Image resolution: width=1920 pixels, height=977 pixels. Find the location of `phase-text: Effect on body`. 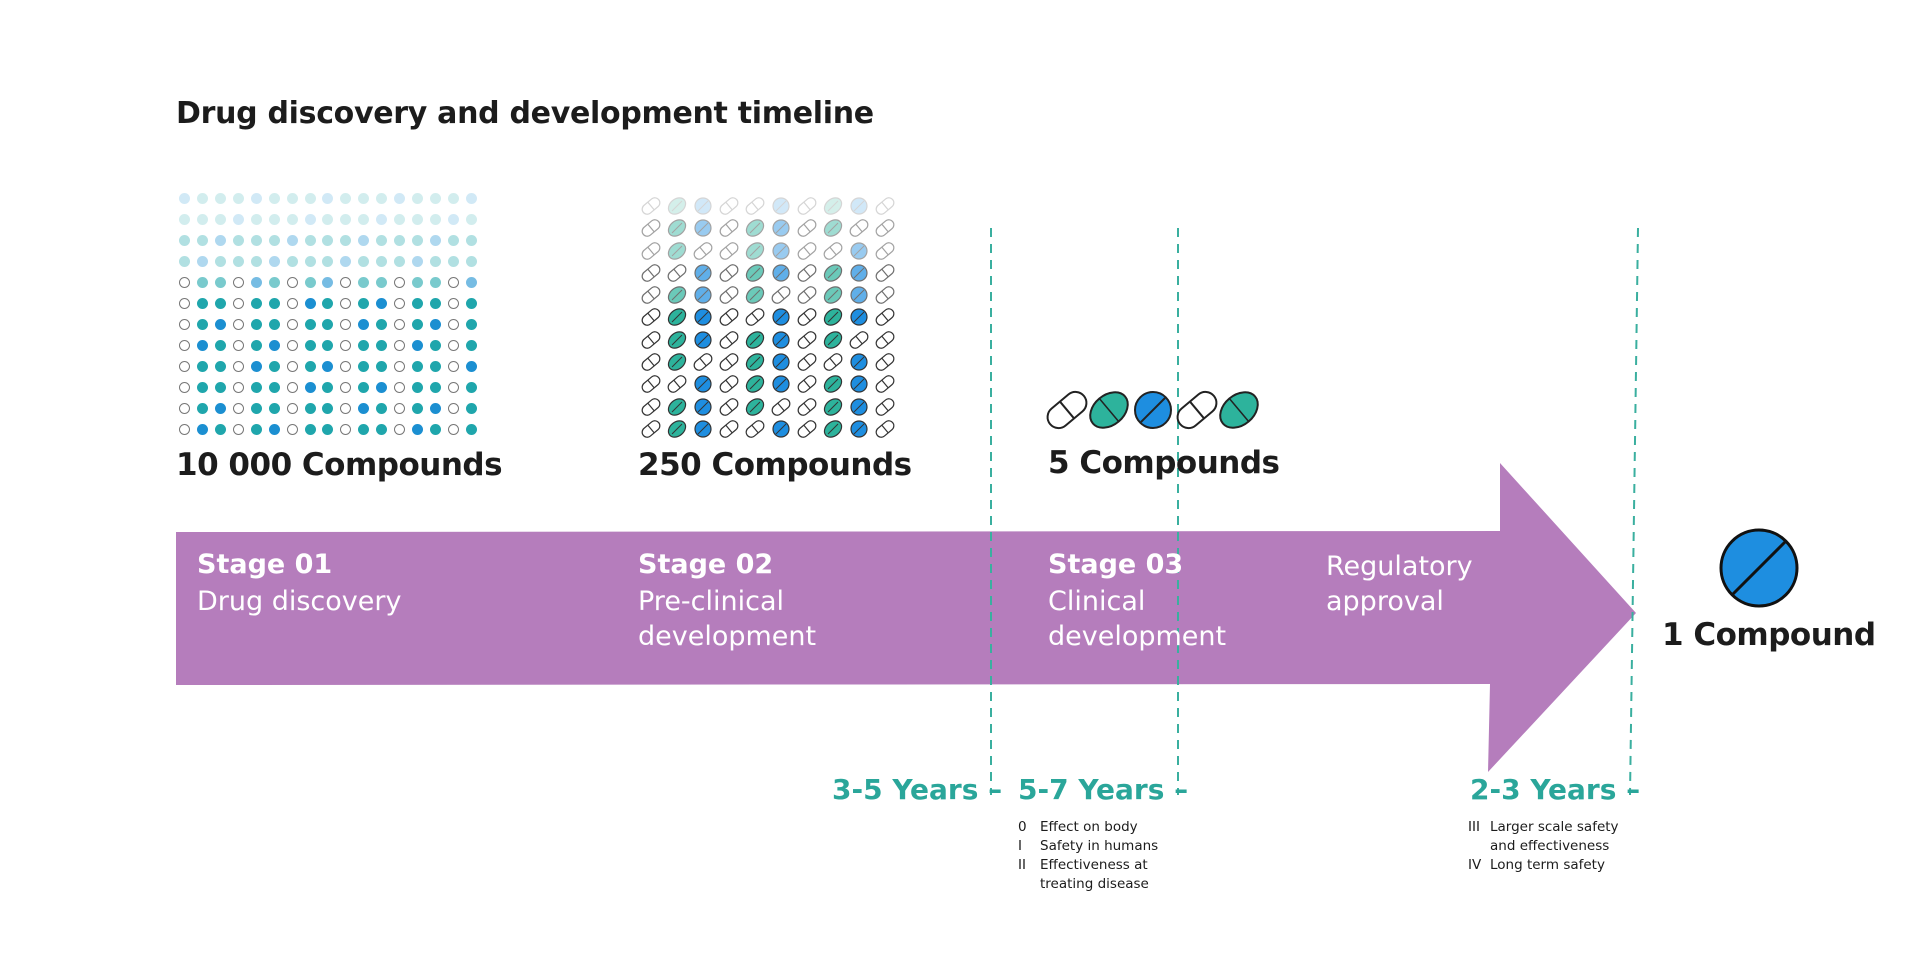

phase-text: Effect on body is located at coordinates (1089, 827).